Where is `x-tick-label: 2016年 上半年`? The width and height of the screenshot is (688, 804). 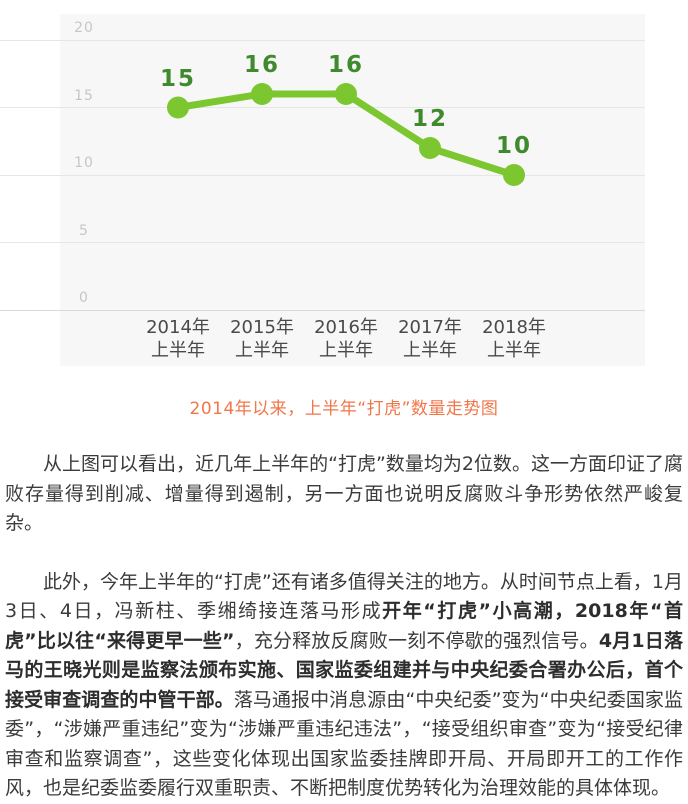 x-tick-label: 2016年 上半年 is located at coordinates (346, 339).